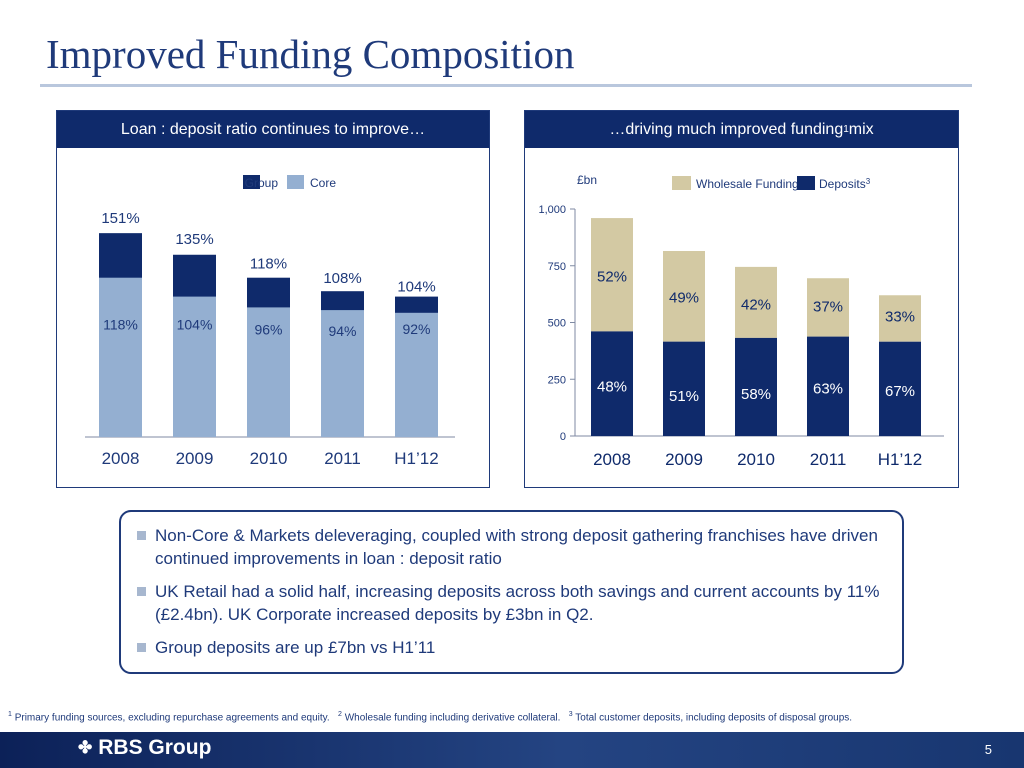 This screenshot has height=768, width=1024. I want to click on rbs-logo: ✤ RBS Group, so click(144, 748).